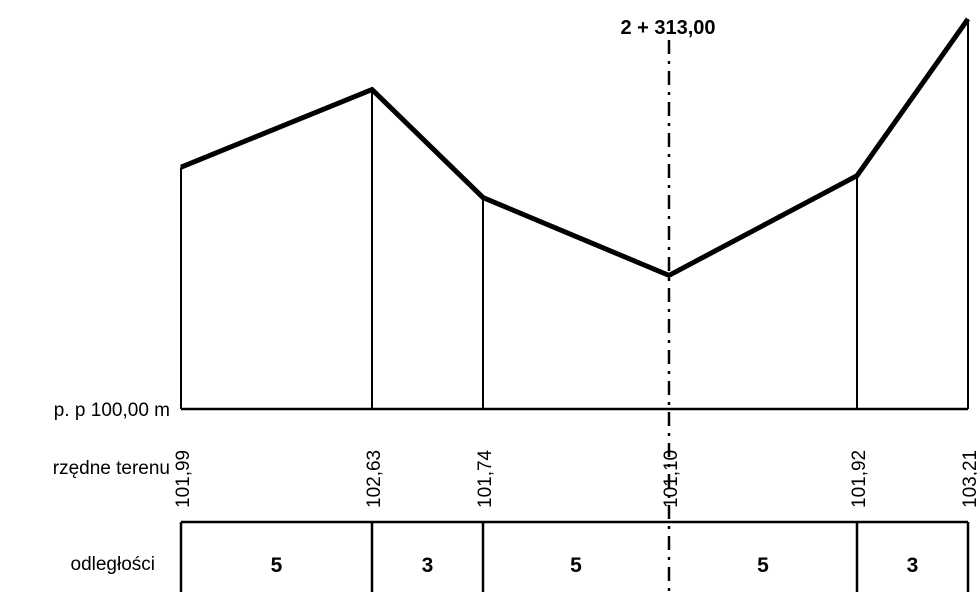  What do you see at coordinates (575, 478) in the screenshot?
I see `elevation-labels: 101,99 102,63 101,74 101,10 101,92 103,21` at bounding box center [575, 478].